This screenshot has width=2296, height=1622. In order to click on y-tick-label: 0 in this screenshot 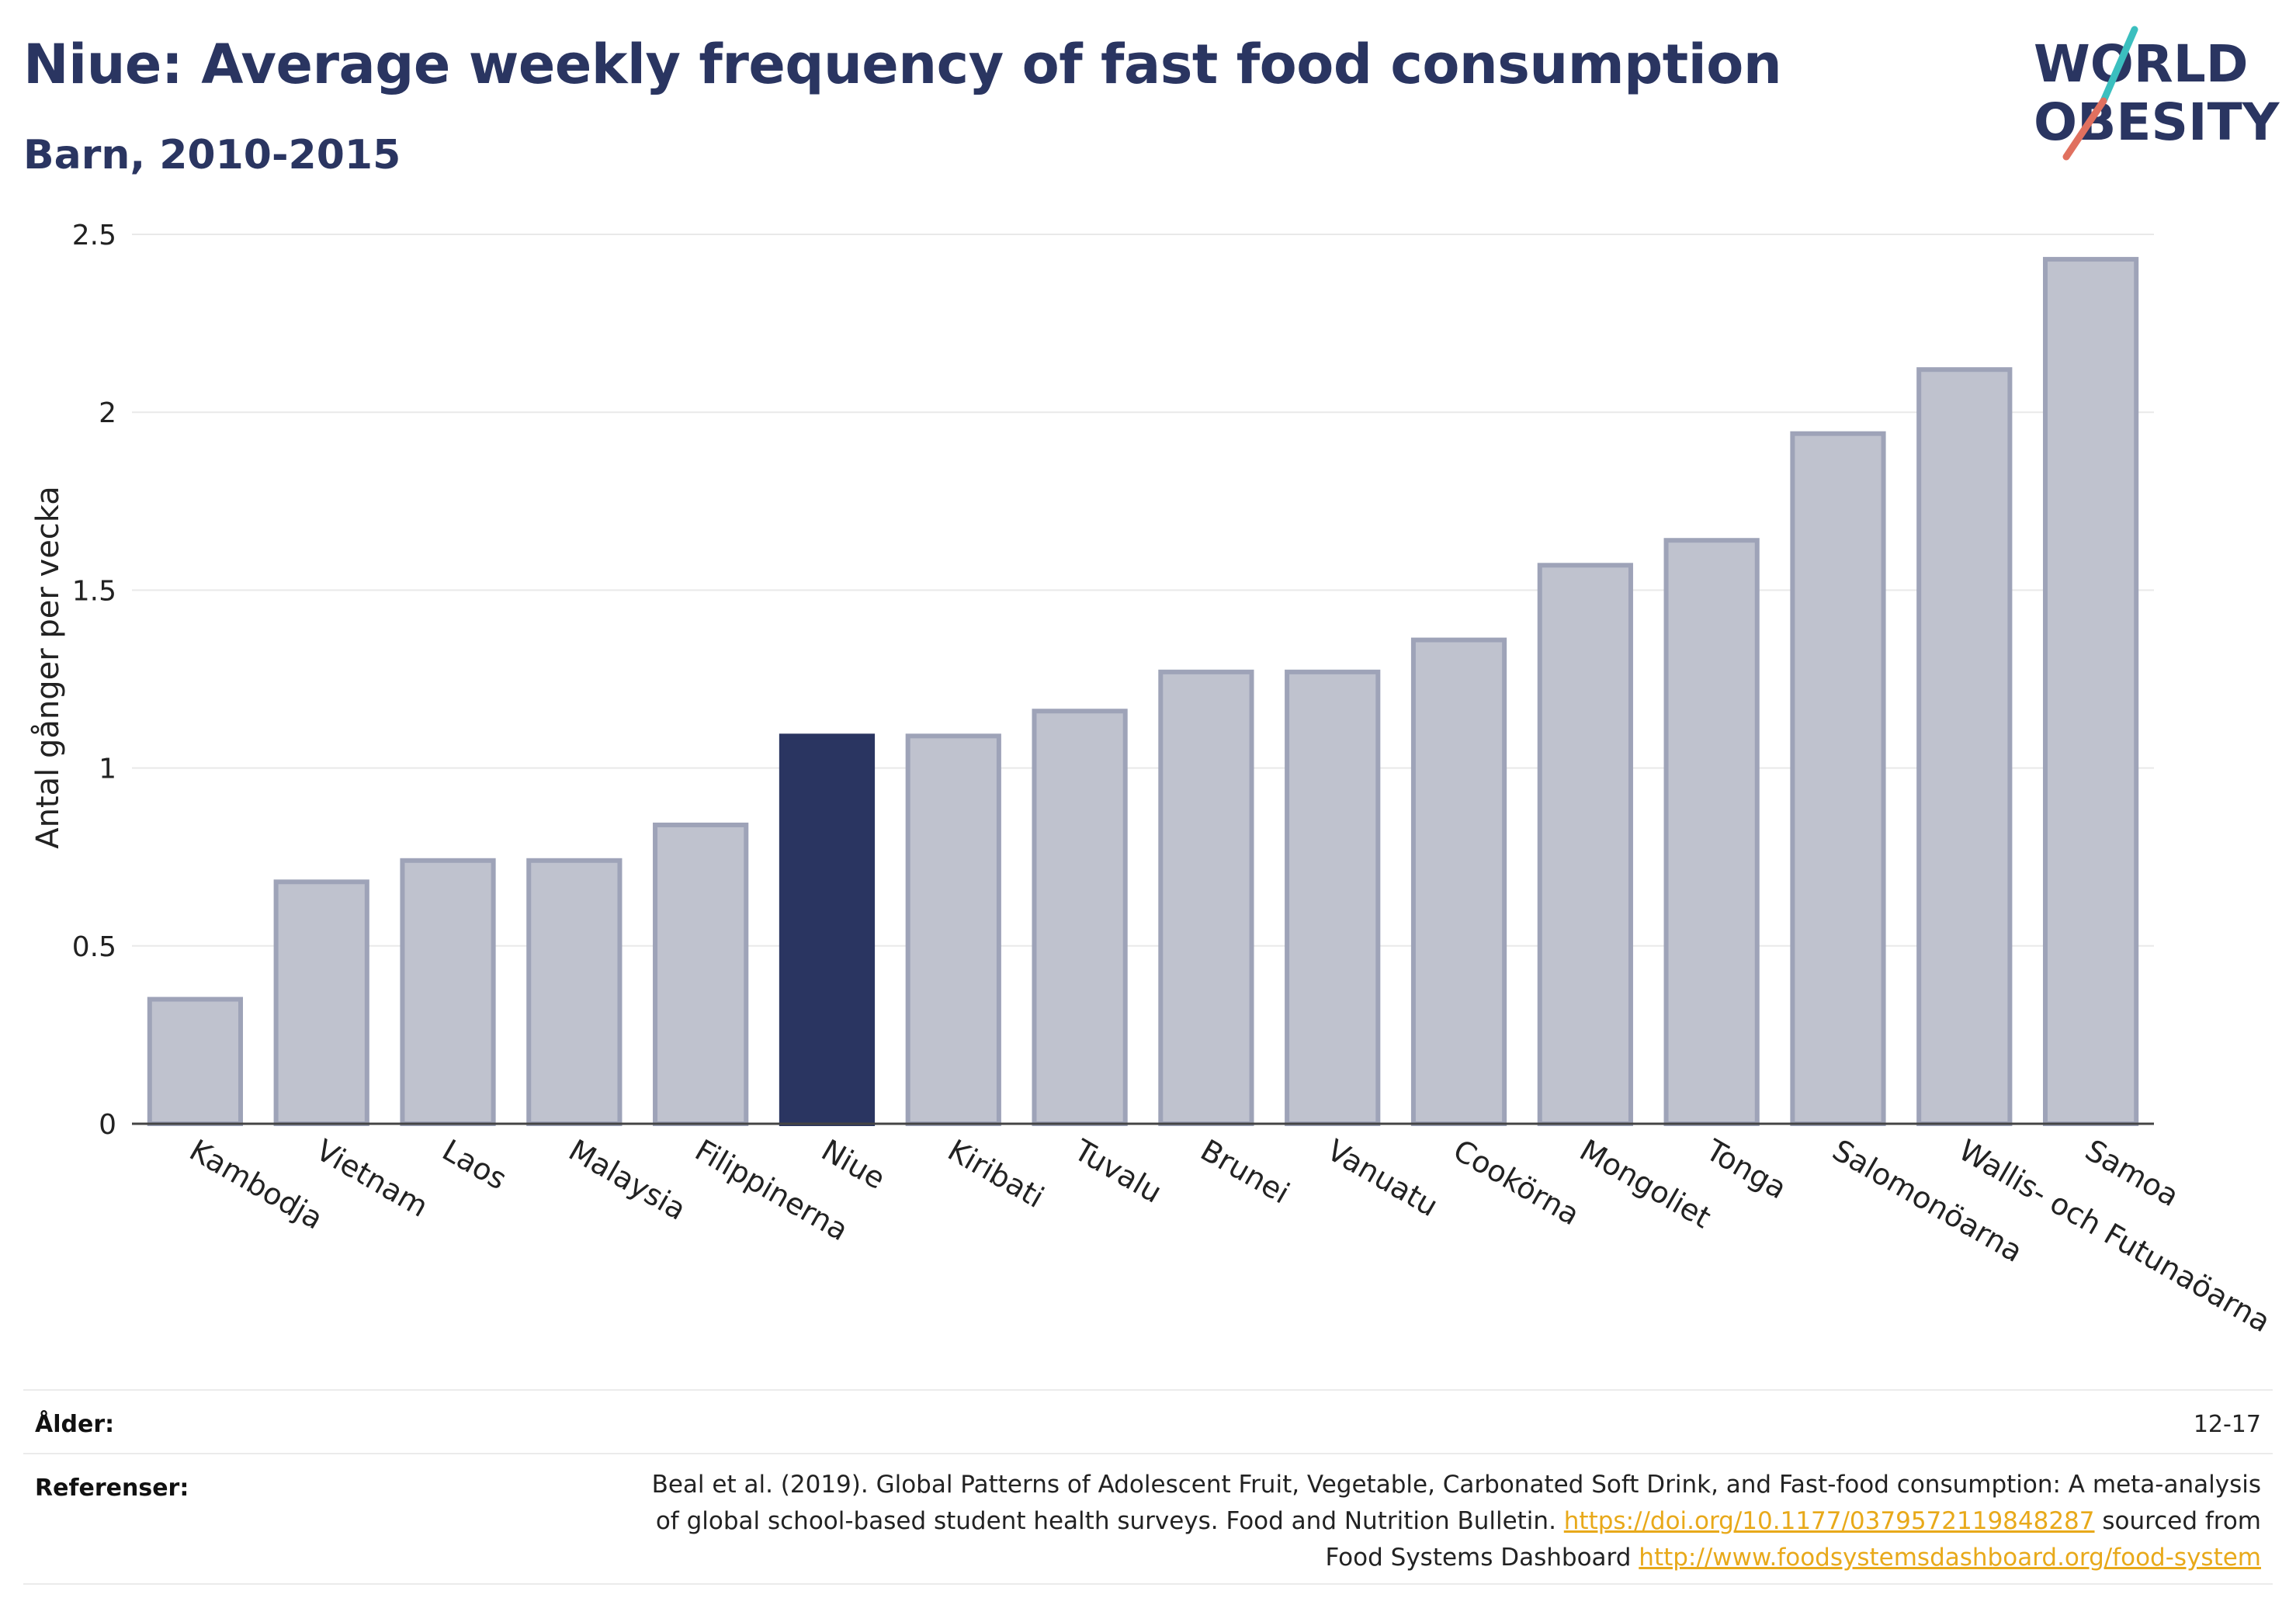, I will do `click(107, 1125)`.